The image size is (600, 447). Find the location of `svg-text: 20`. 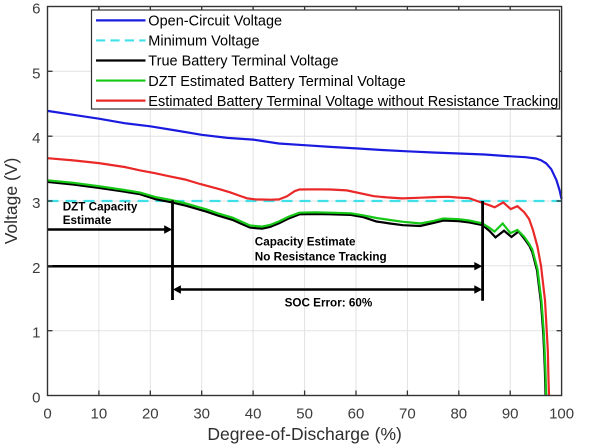

svg-text: 20 is located at coordinates (150, 414).